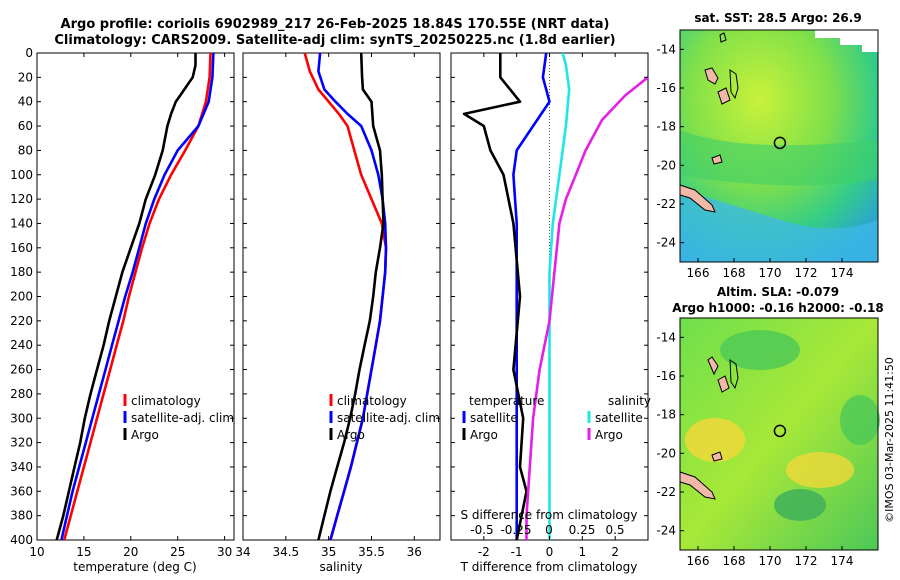 Image resolution: width=900 pixels, height=580 pixels. Describe the element at coordinates (820, 470) in the screenshot. I see `sla-high-east` at that location.